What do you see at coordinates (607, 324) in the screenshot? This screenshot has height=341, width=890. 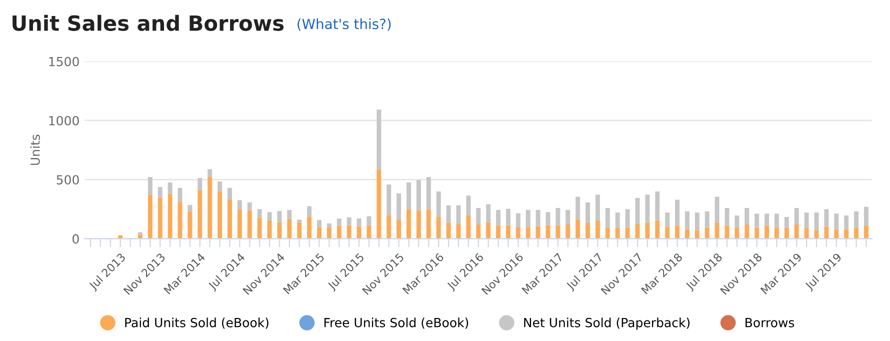 I see `legend-label: Net Units Sold (Paperback)` at bounding box center [607, 324].